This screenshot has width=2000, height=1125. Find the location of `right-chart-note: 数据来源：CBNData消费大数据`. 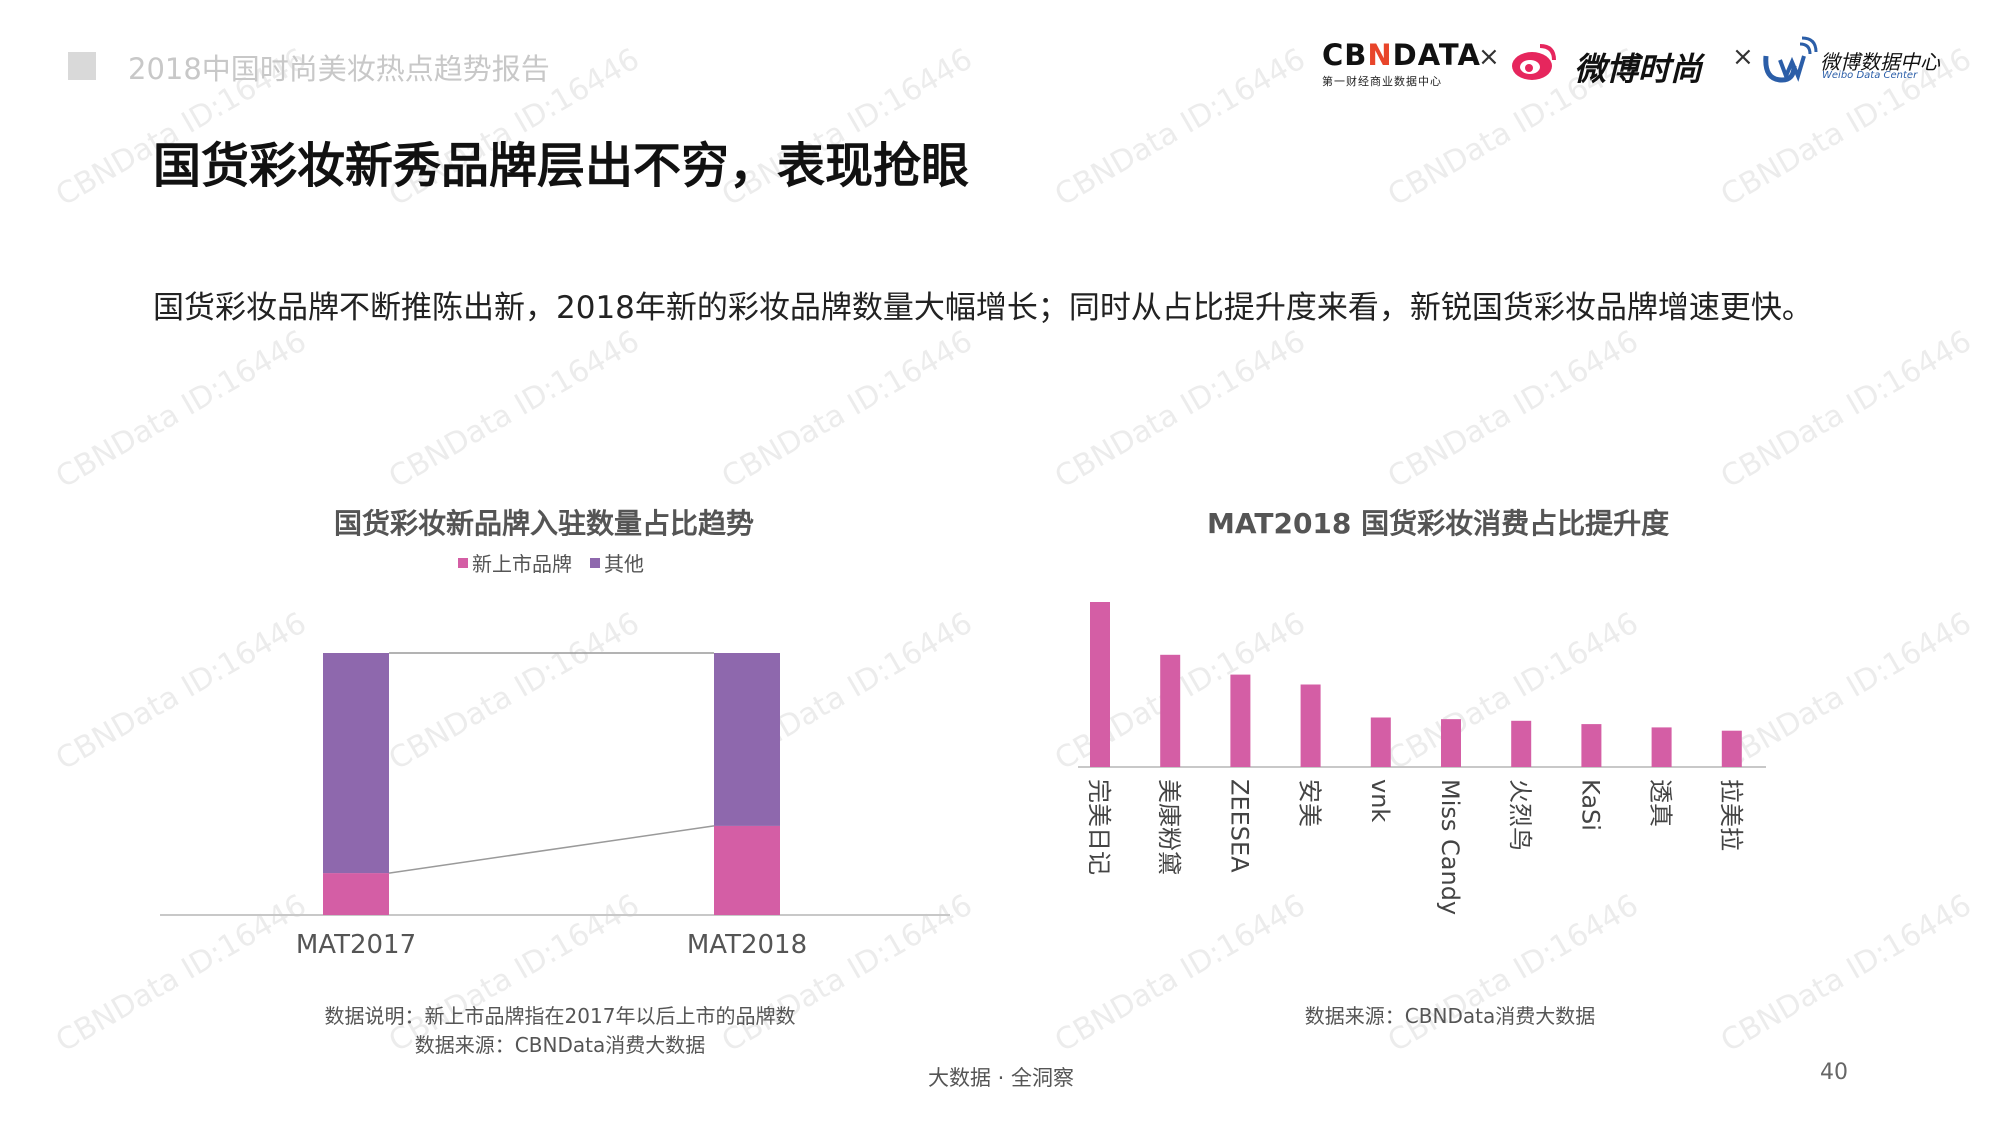

right-chart-note: 数据来源：CBNData消费大数据 is located at coordinates (1450, 1014).